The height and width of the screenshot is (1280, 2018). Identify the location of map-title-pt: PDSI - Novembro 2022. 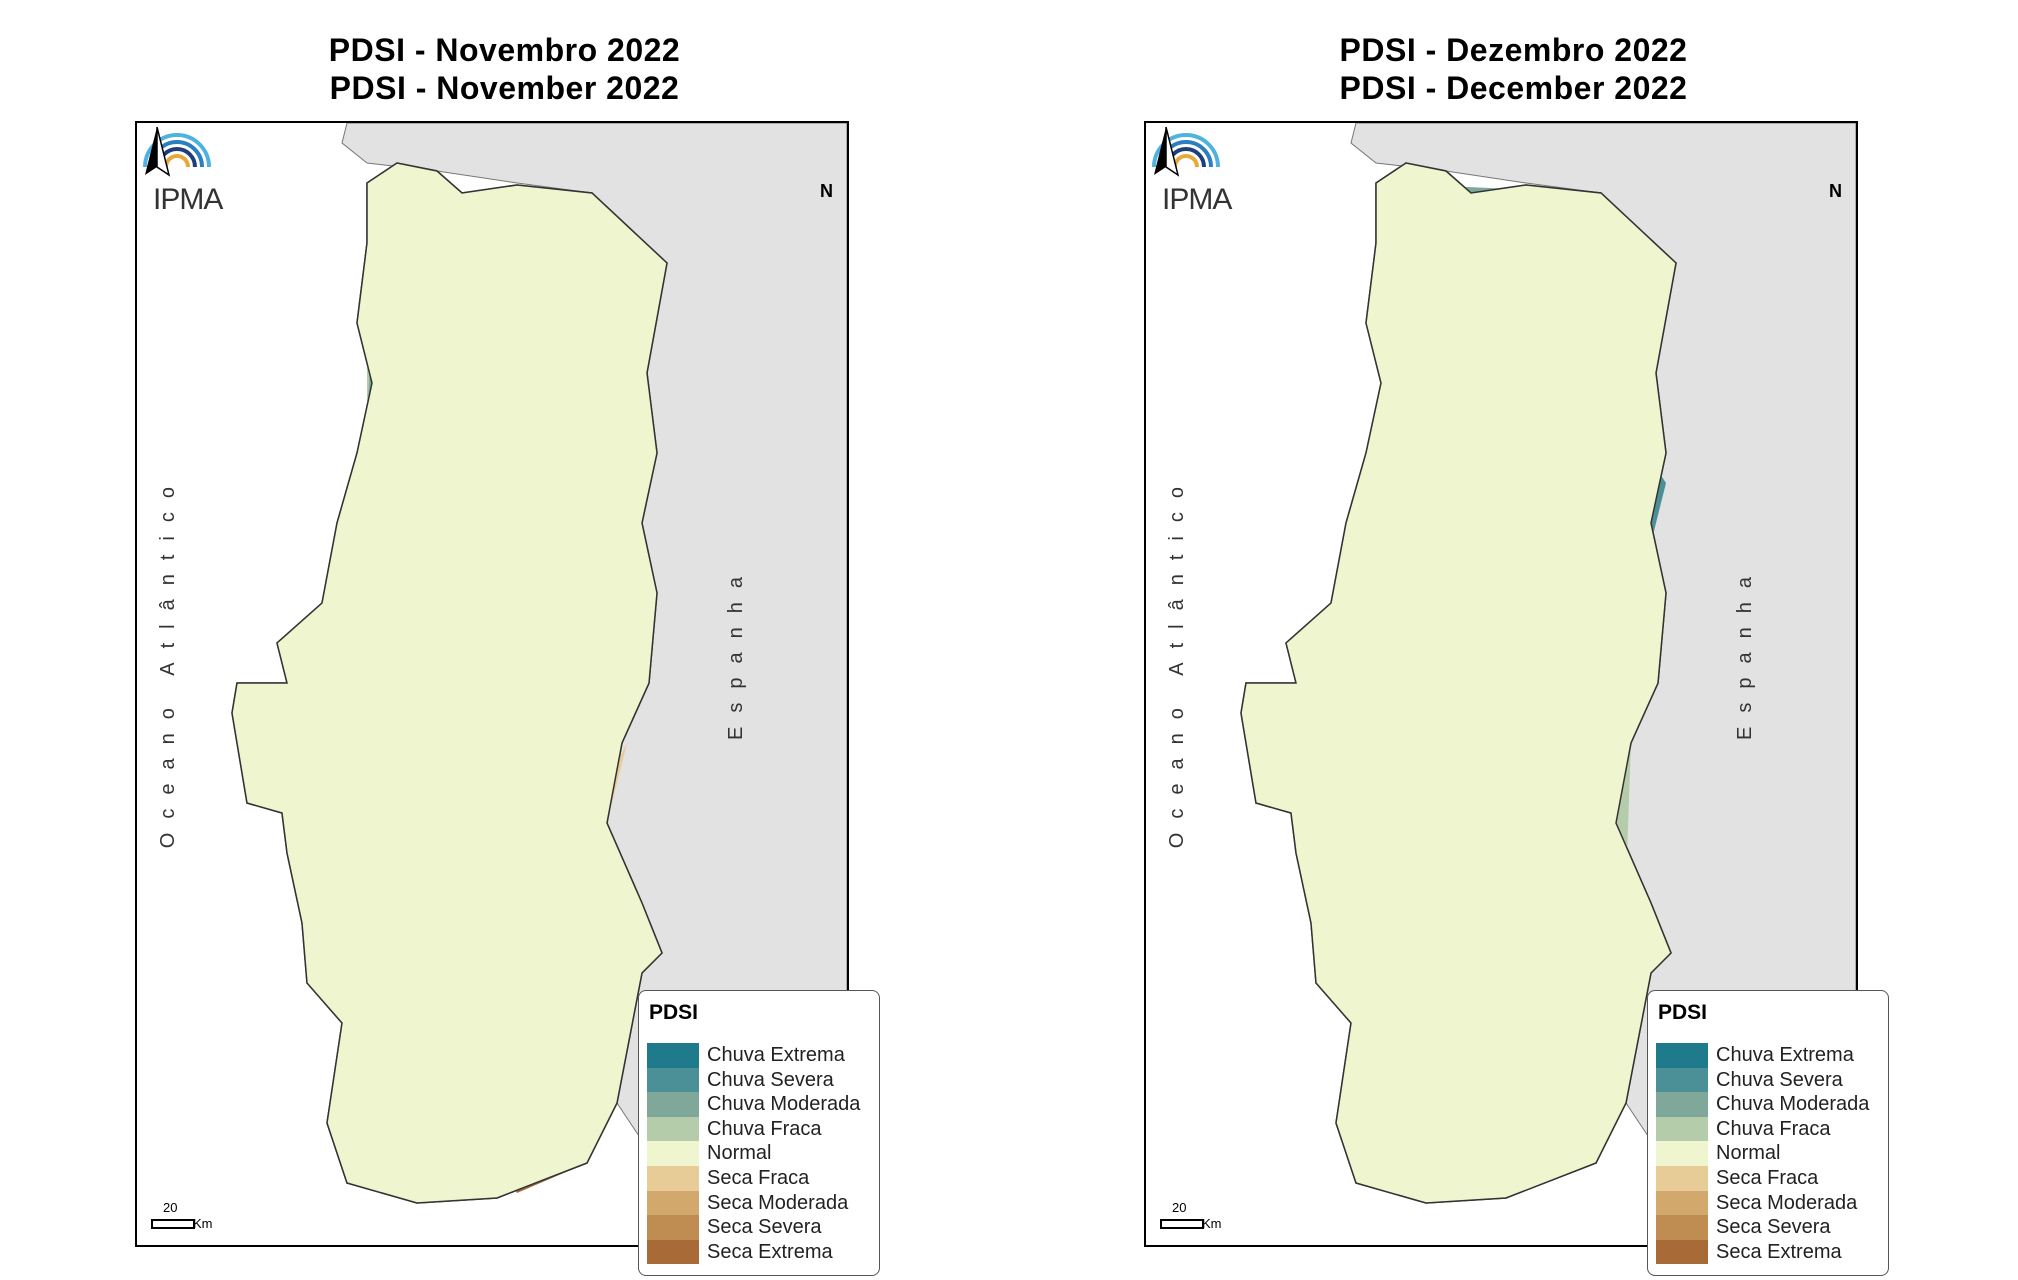
(504, 50).